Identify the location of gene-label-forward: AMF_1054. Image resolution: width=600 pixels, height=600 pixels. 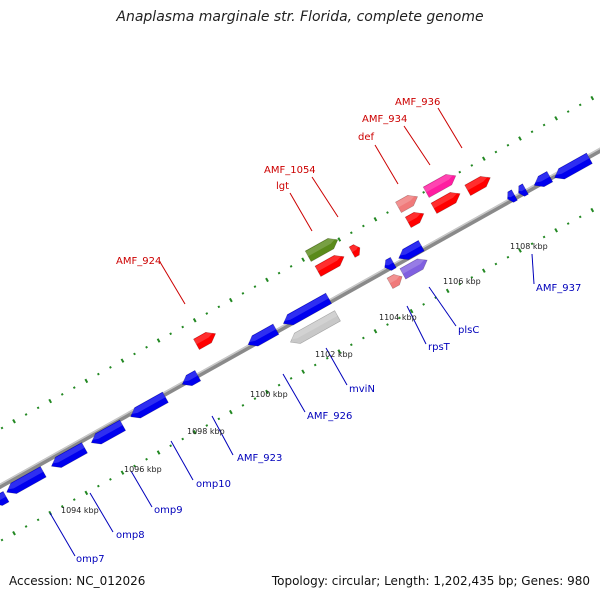
(290, 170).